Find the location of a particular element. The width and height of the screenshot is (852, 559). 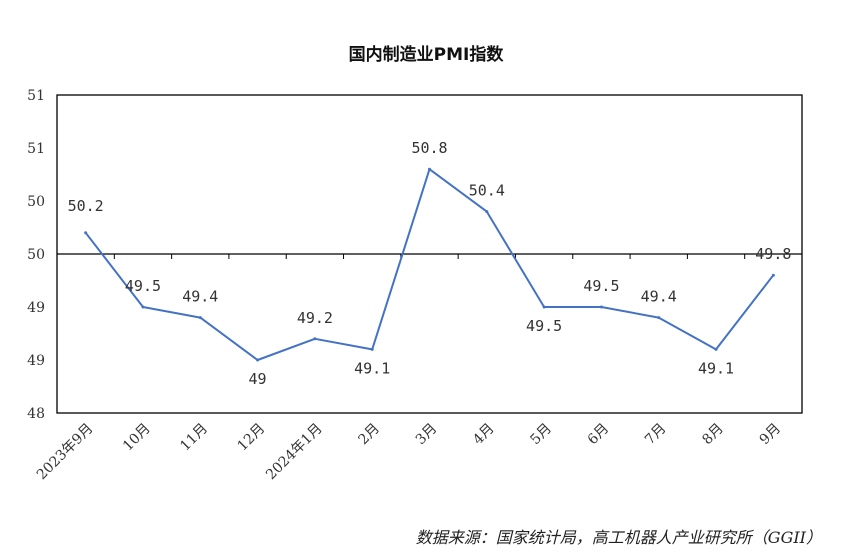

x-tick-label: 11月 is located at coordinates (194, 438).